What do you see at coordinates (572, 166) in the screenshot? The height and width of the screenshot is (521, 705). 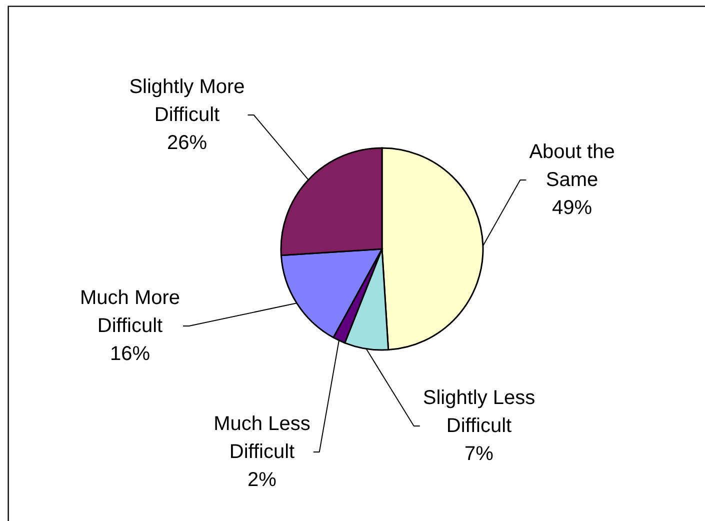 I see `slice-label: About the Same` at bounding box center [572, 166].